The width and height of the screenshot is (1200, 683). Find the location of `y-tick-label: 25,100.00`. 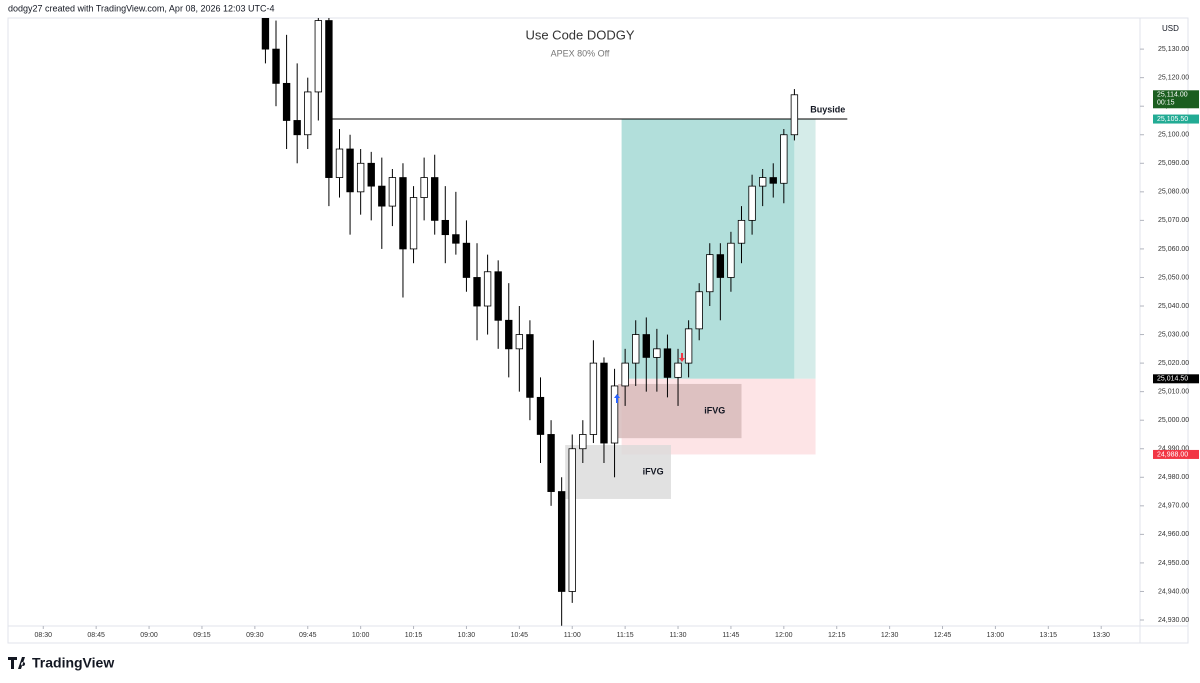

y-tick-label: 25,100.00 is located at coordinates (1173, 135).